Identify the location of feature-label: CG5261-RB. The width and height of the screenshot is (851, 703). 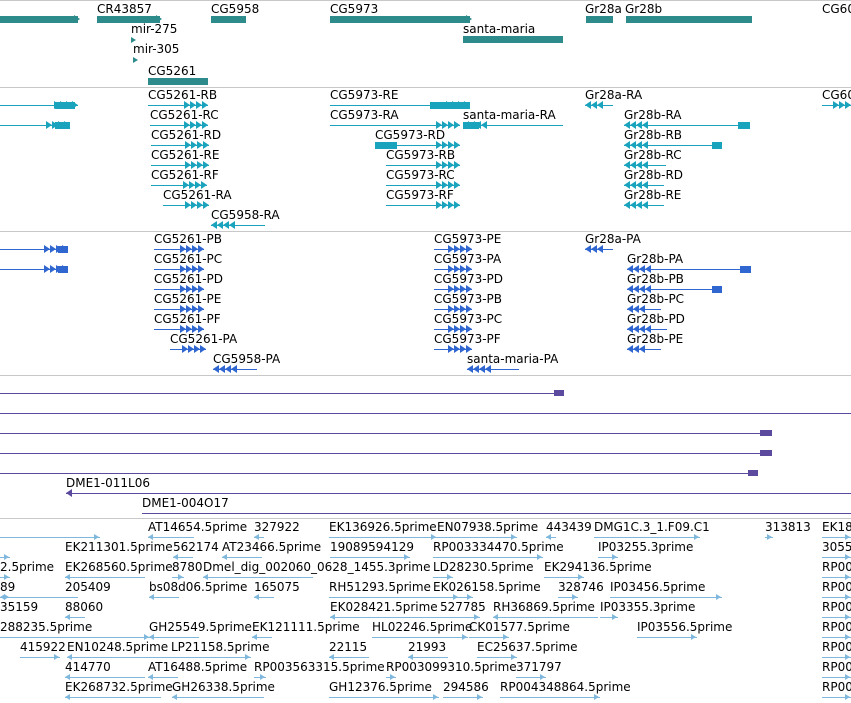
(183, 95).